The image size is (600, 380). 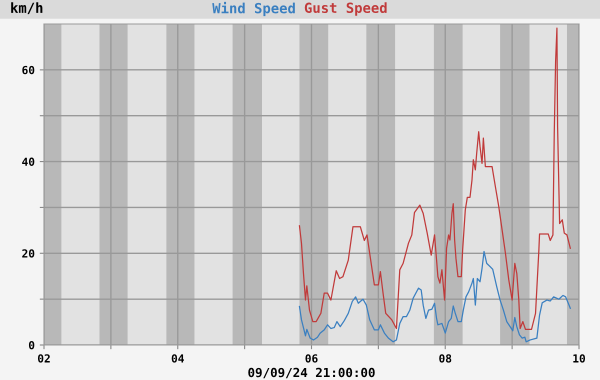 What do you see at coordinates (445, 358) in the screenshot?
I see `x-tick-label: 08` at bounding box center [445, 358].